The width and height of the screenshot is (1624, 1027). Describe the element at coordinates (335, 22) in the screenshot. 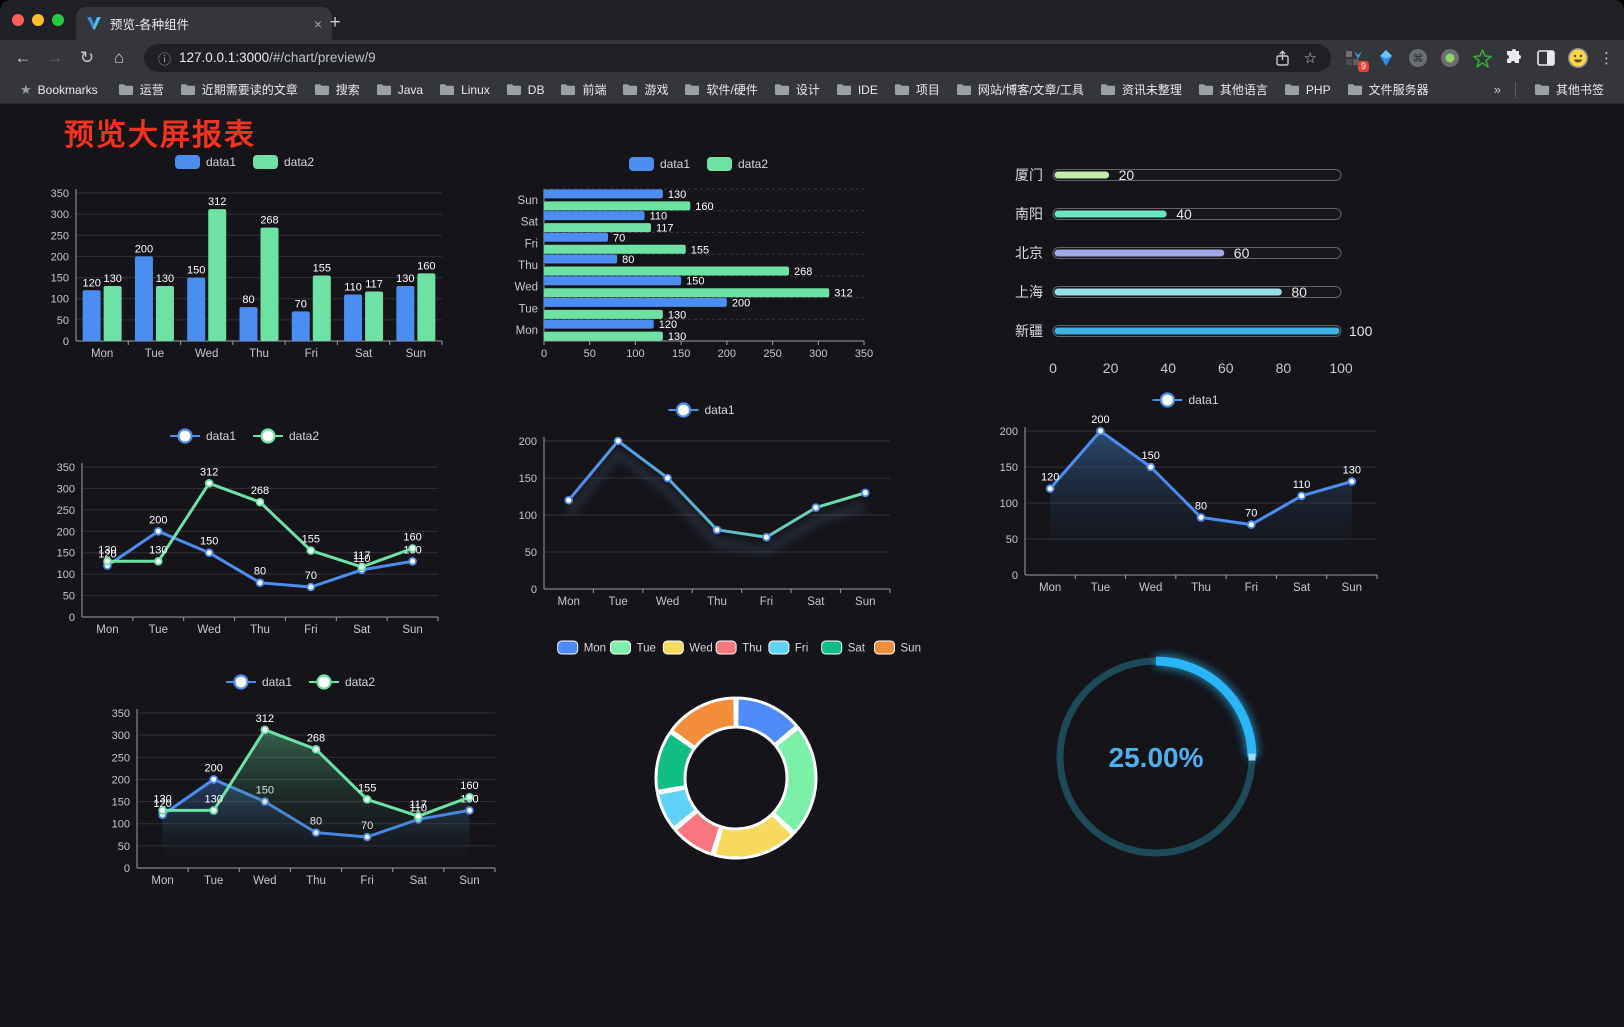

I see `new-tab-button: +` at that location.